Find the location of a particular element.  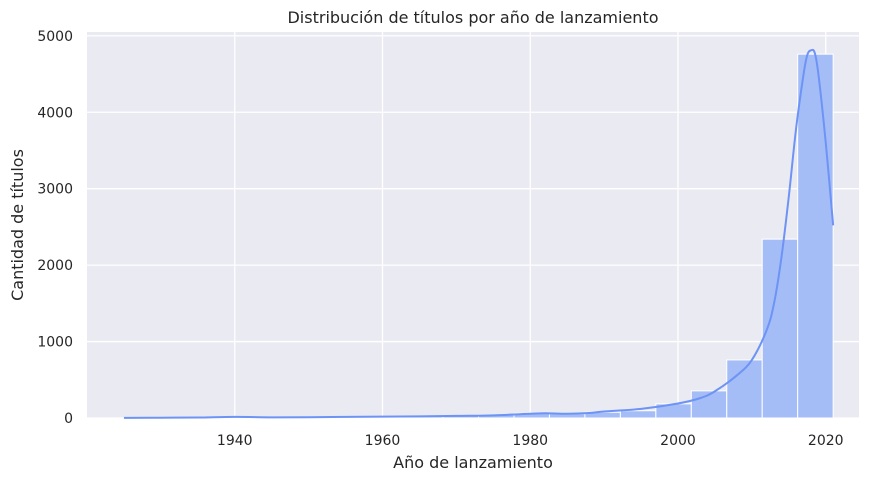

y-tick-label: 1000 is located at coordinates (55, 343).